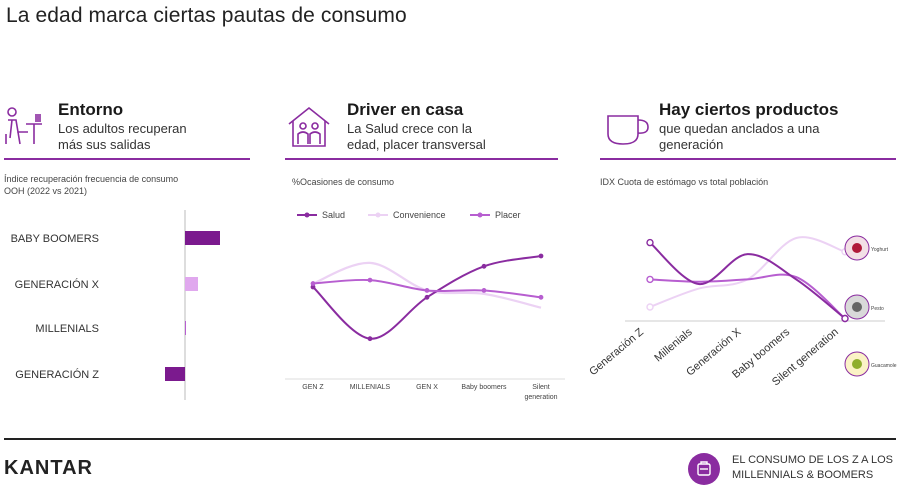 This screenshot has width=900, height=486. Describe the element at coordinates (616, 352) in the screenshot. I see `tick-label: Generación Z` at that location.